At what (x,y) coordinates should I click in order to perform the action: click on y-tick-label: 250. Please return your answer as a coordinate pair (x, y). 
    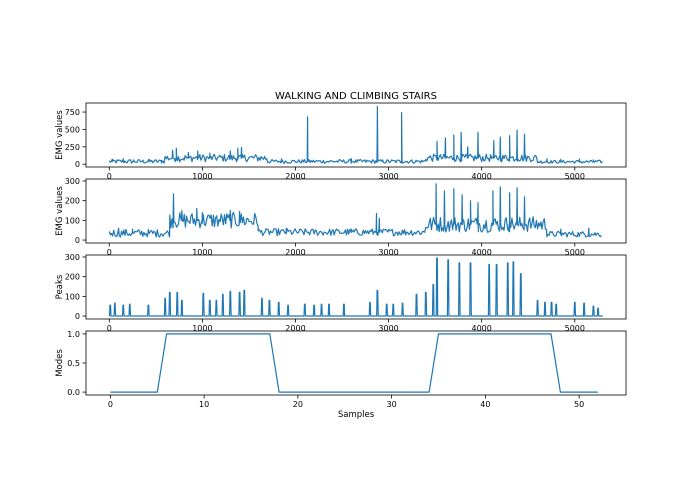
    Looking at the image, I should click on (72, 147).